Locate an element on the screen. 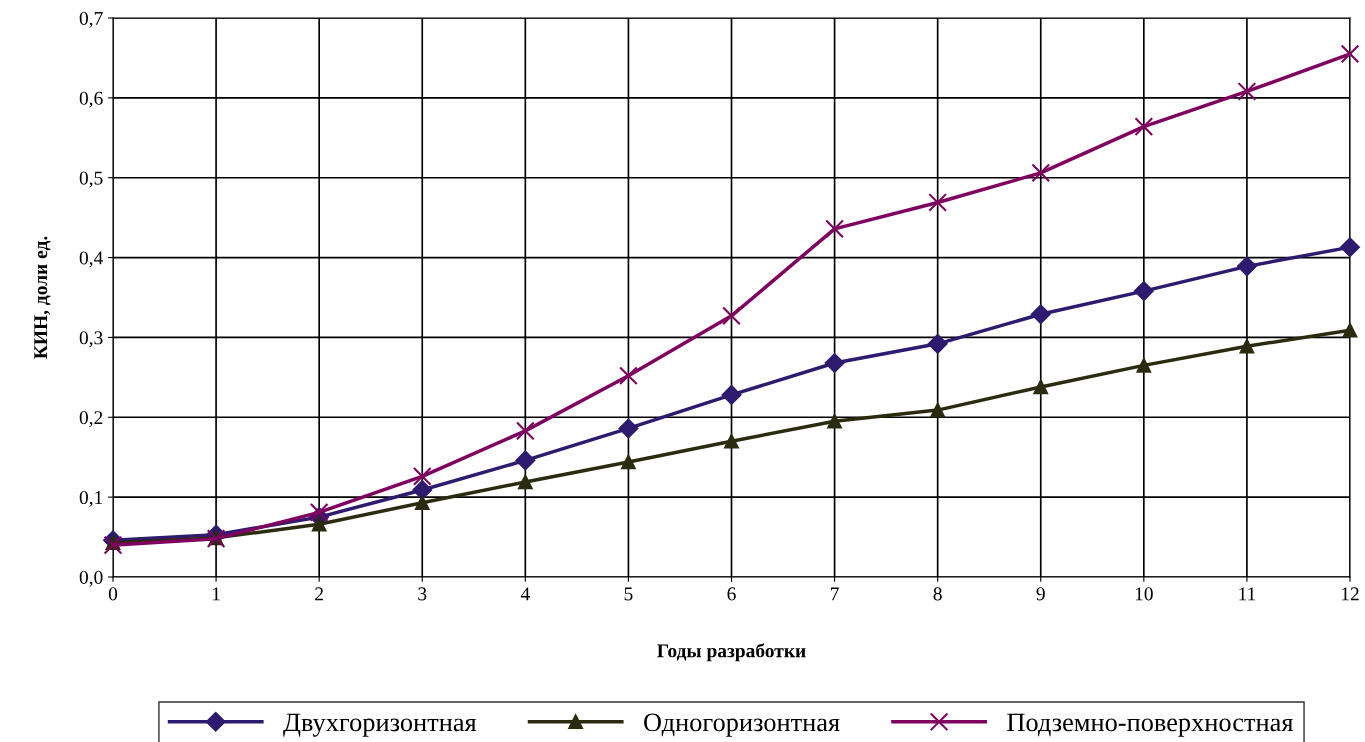  y-tick-label: 0,5 is located at coordinates (91, 179).